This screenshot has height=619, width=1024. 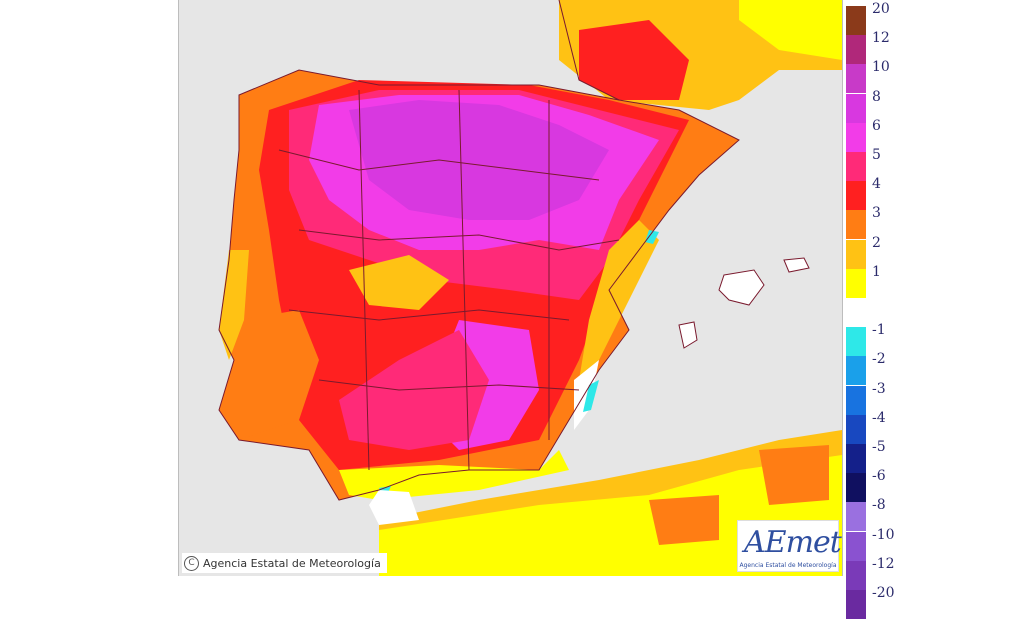 I want to click on legend-label: 2, so click(x=876, y=242).